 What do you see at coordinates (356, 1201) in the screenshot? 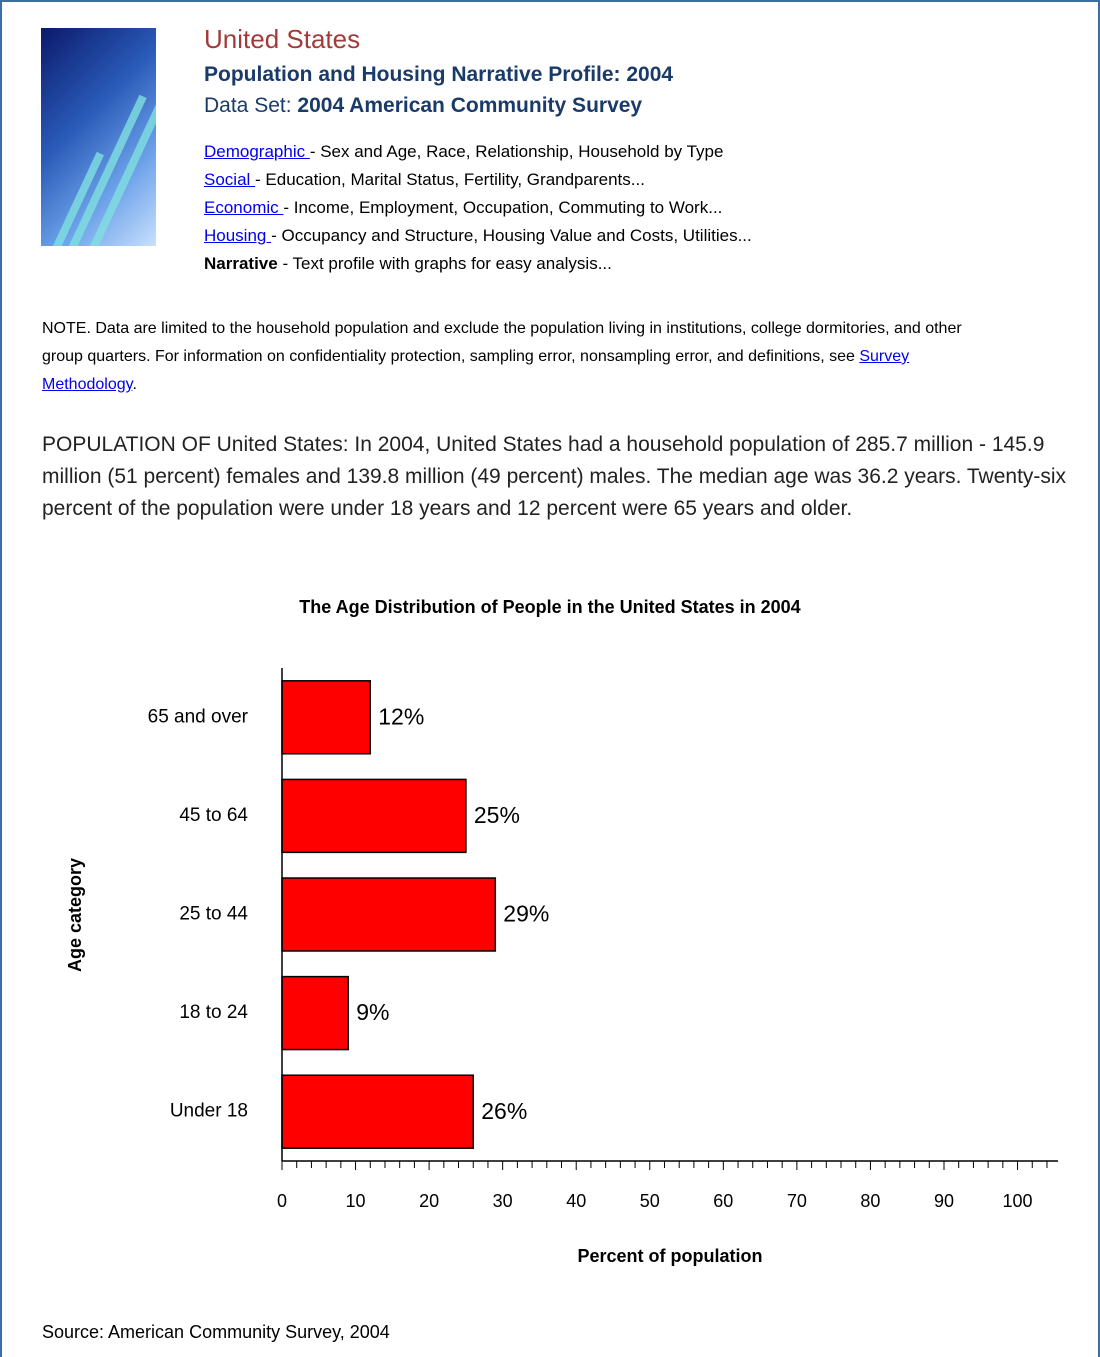
I see `x-tick-label: 10` at bounding box center [356, 1201].